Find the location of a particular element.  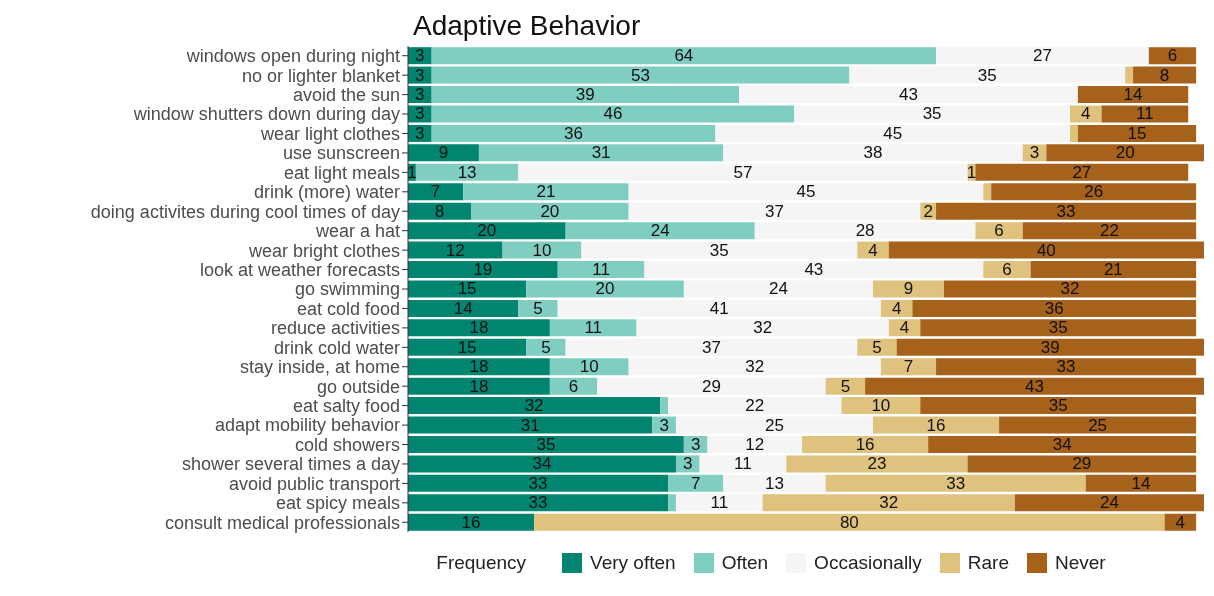

data-label: 12 is located at coordinates (755, 444).